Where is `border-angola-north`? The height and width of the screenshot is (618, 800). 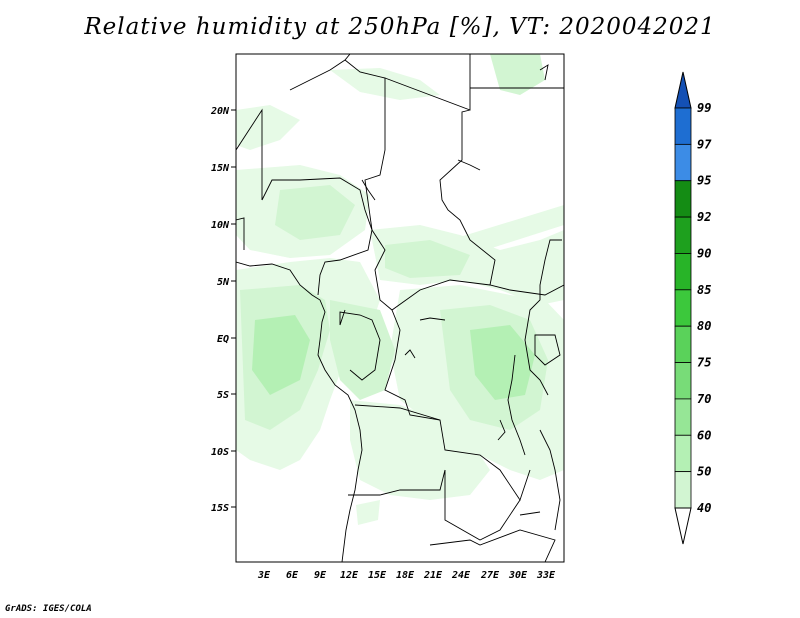 border-angola-north is located at coordinates (397, 412).